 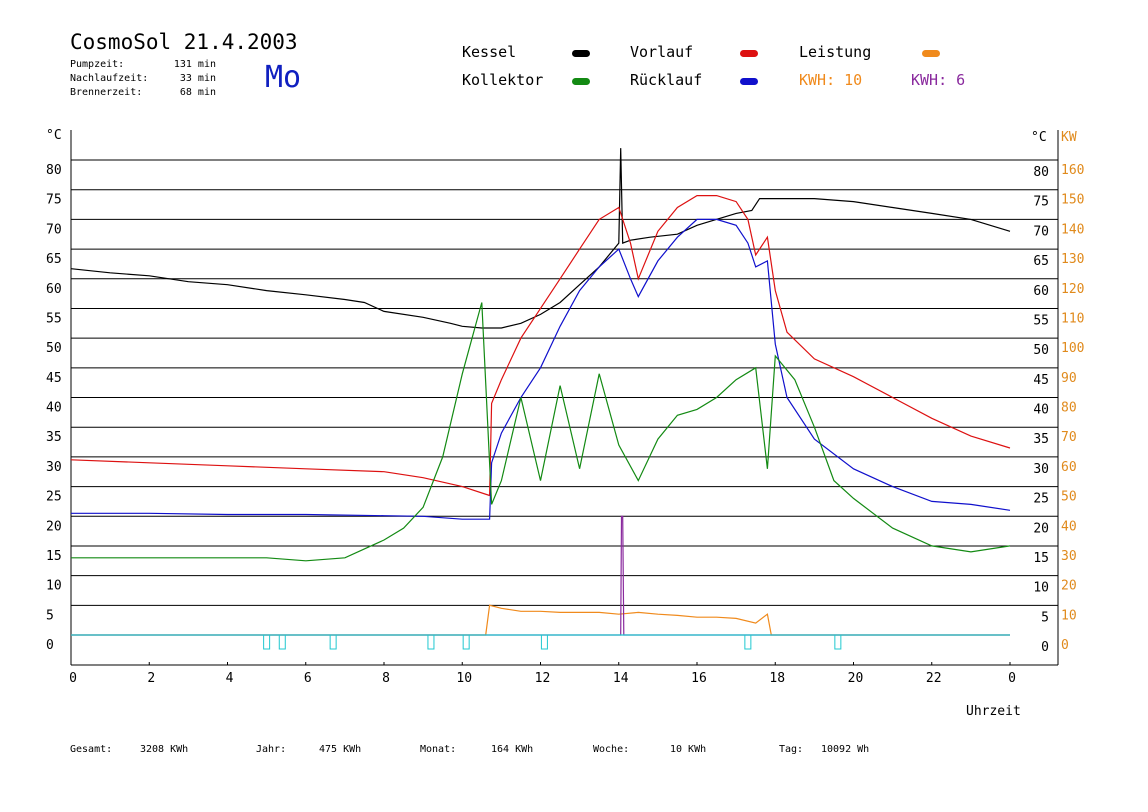 What do you see at coordinates (1069, 615) in the screenshot?
I see `power-tick-label: 10` at bounding box center [1069, 615].